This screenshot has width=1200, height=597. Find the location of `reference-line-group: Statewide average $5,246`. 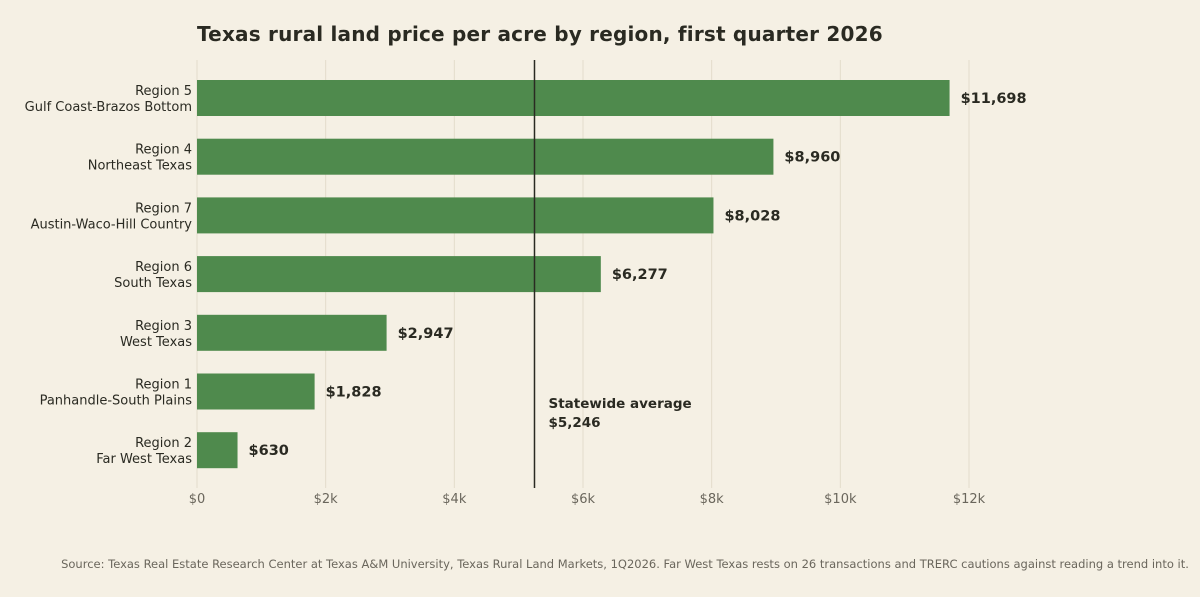

reference-line-group: Statewide average $5,246 is located at coordinates (612, 274).